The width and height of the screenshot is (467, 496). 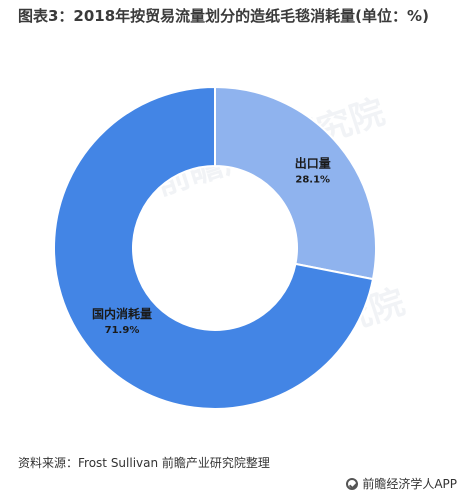 I want to click on source-note: 资料来源：Frost Sullivan 前瞻产业研究院整理, so click(x=144, y=463).